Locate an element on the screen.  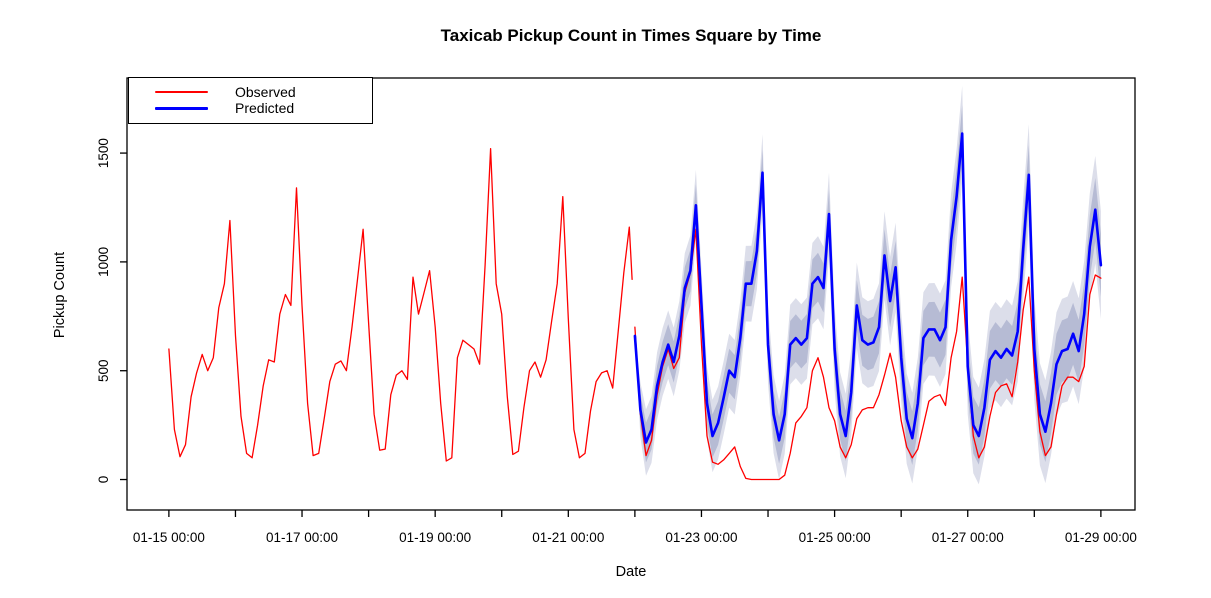
x-tick-label: 01-25 00:00 is located at coordinates (835, 537).